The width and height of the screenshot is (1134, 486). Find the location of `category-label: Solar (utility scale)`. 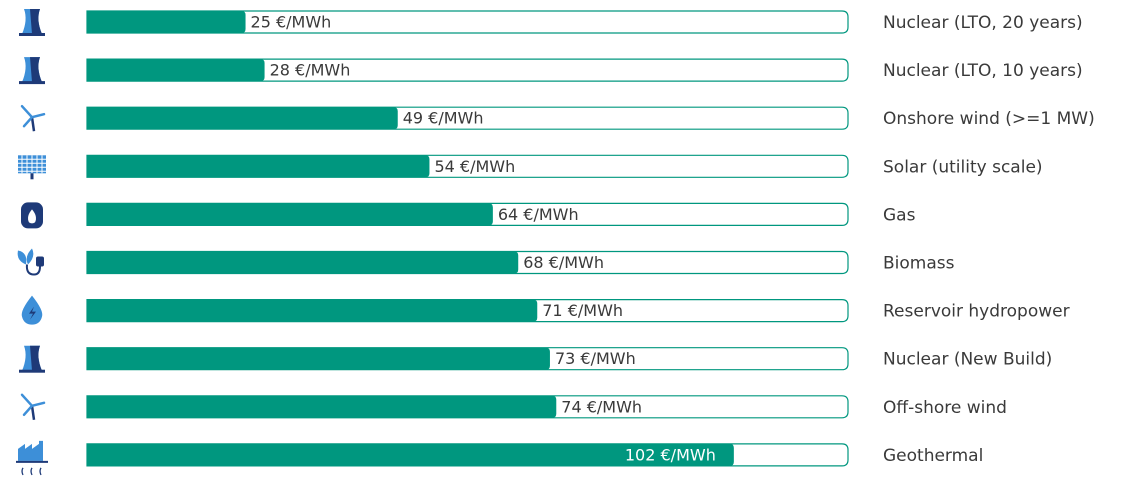

category-label: Solar (utility scale) is located at coordinates (963, 167).